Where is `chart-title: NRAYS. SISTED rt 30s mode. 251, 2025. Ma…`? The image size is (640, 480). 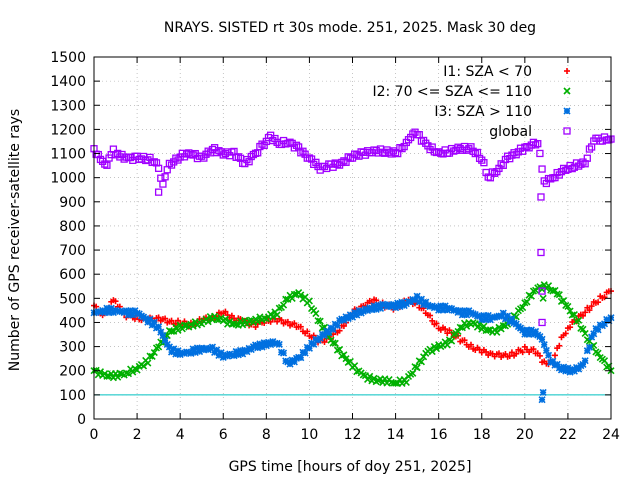
chart-title: NRAYS. SISTED rt 30s mode. 251, 2025. Ma… is located at coordinates (350, 28).